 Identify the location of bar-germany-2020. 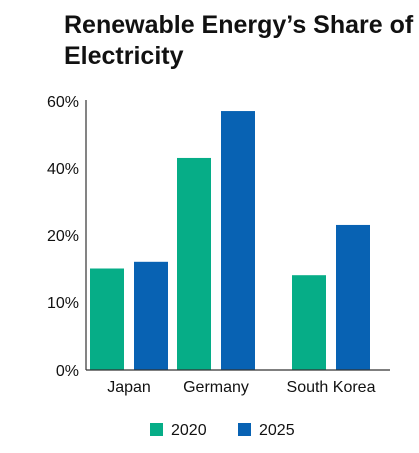
(194, 263).